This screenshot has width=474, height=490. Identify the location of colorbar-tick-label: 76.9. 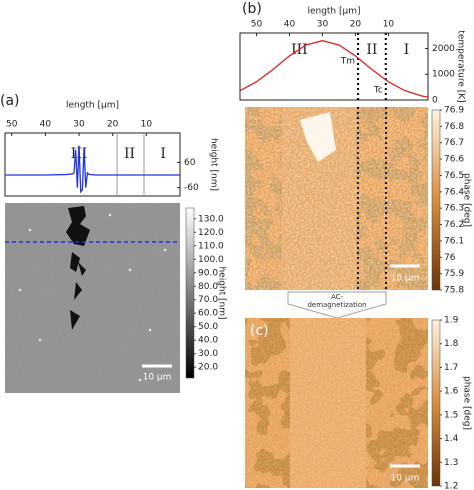
(454, 111).